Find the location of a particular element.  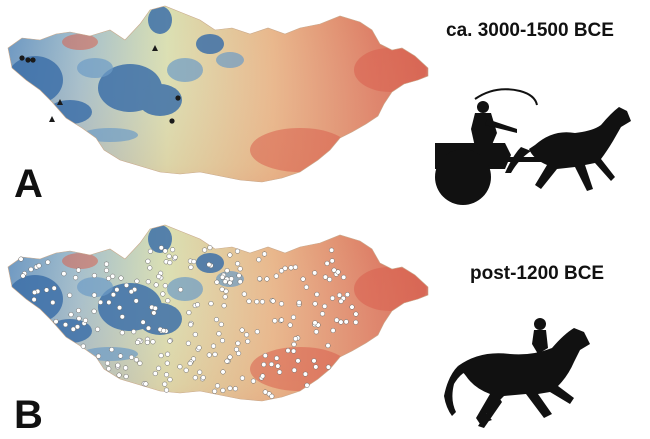

horse-rider-silhouette is located at coordinates (517, 373).